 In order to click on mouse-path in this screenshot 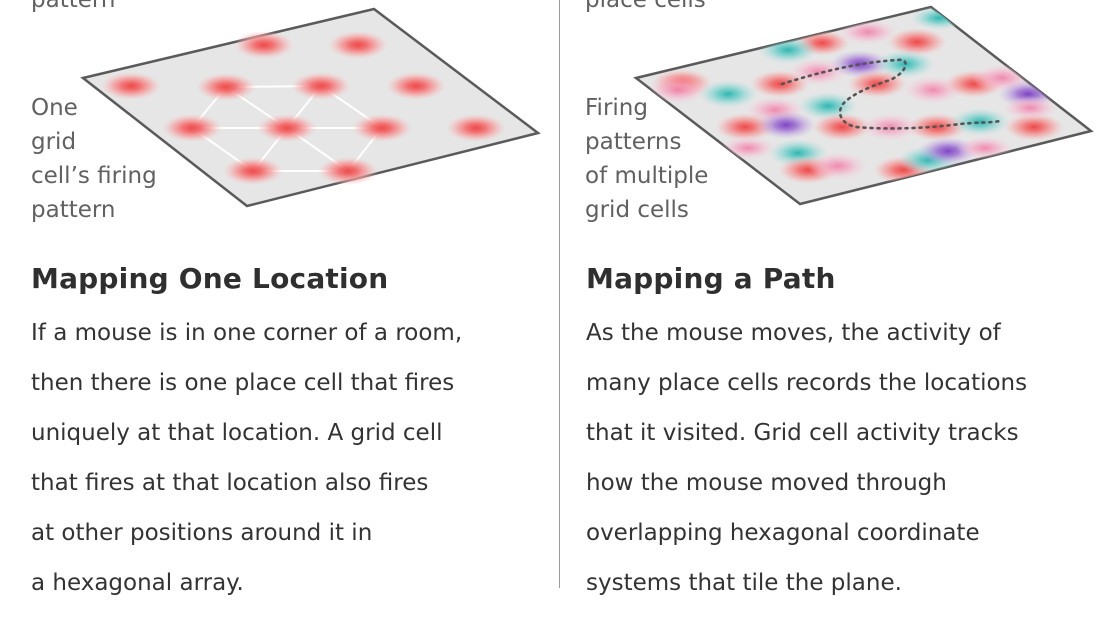, I will do `click(891, 94)`.